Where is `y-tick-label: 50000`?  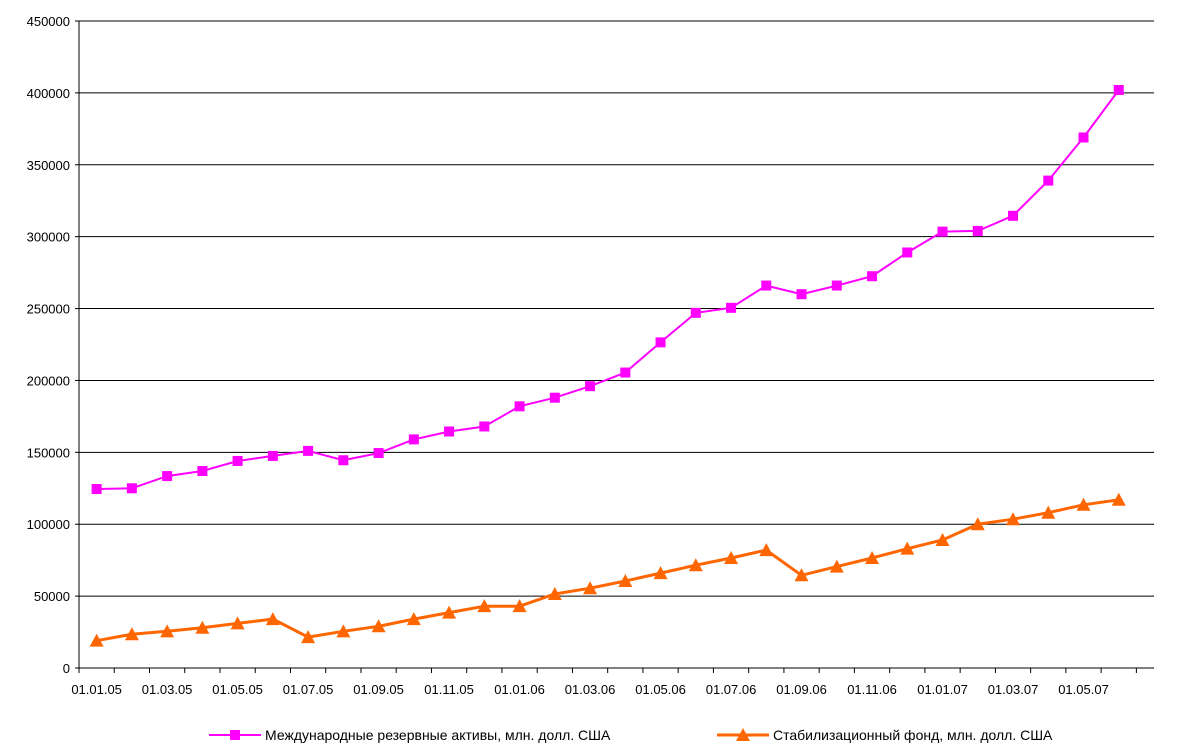
y-tick-label: 50000 is located at coordinates (52, 596).